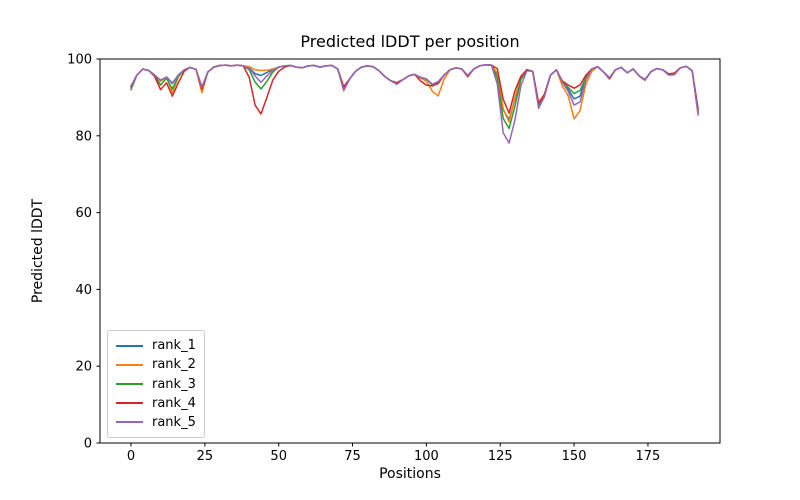 Image resolution: width=800 pixels, height=500 pixels. I want to click on x-axis-label: Positions, so click(410, 474).